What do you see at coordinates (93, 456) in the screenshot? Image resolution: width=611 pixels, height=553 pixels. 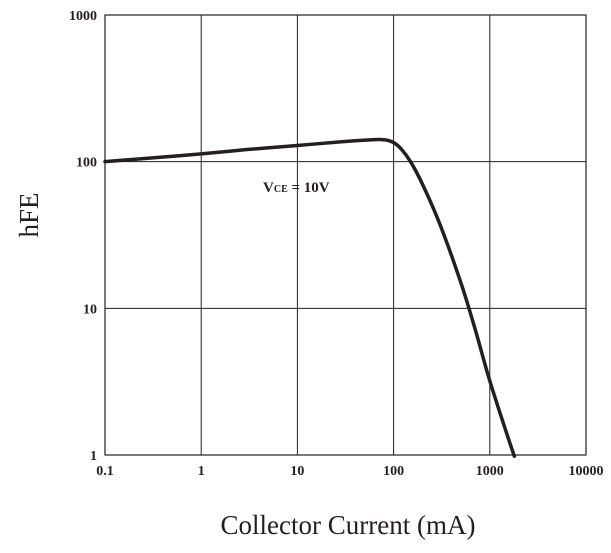 I see `y-tick-label: 1` at bounding box center [93, 456].